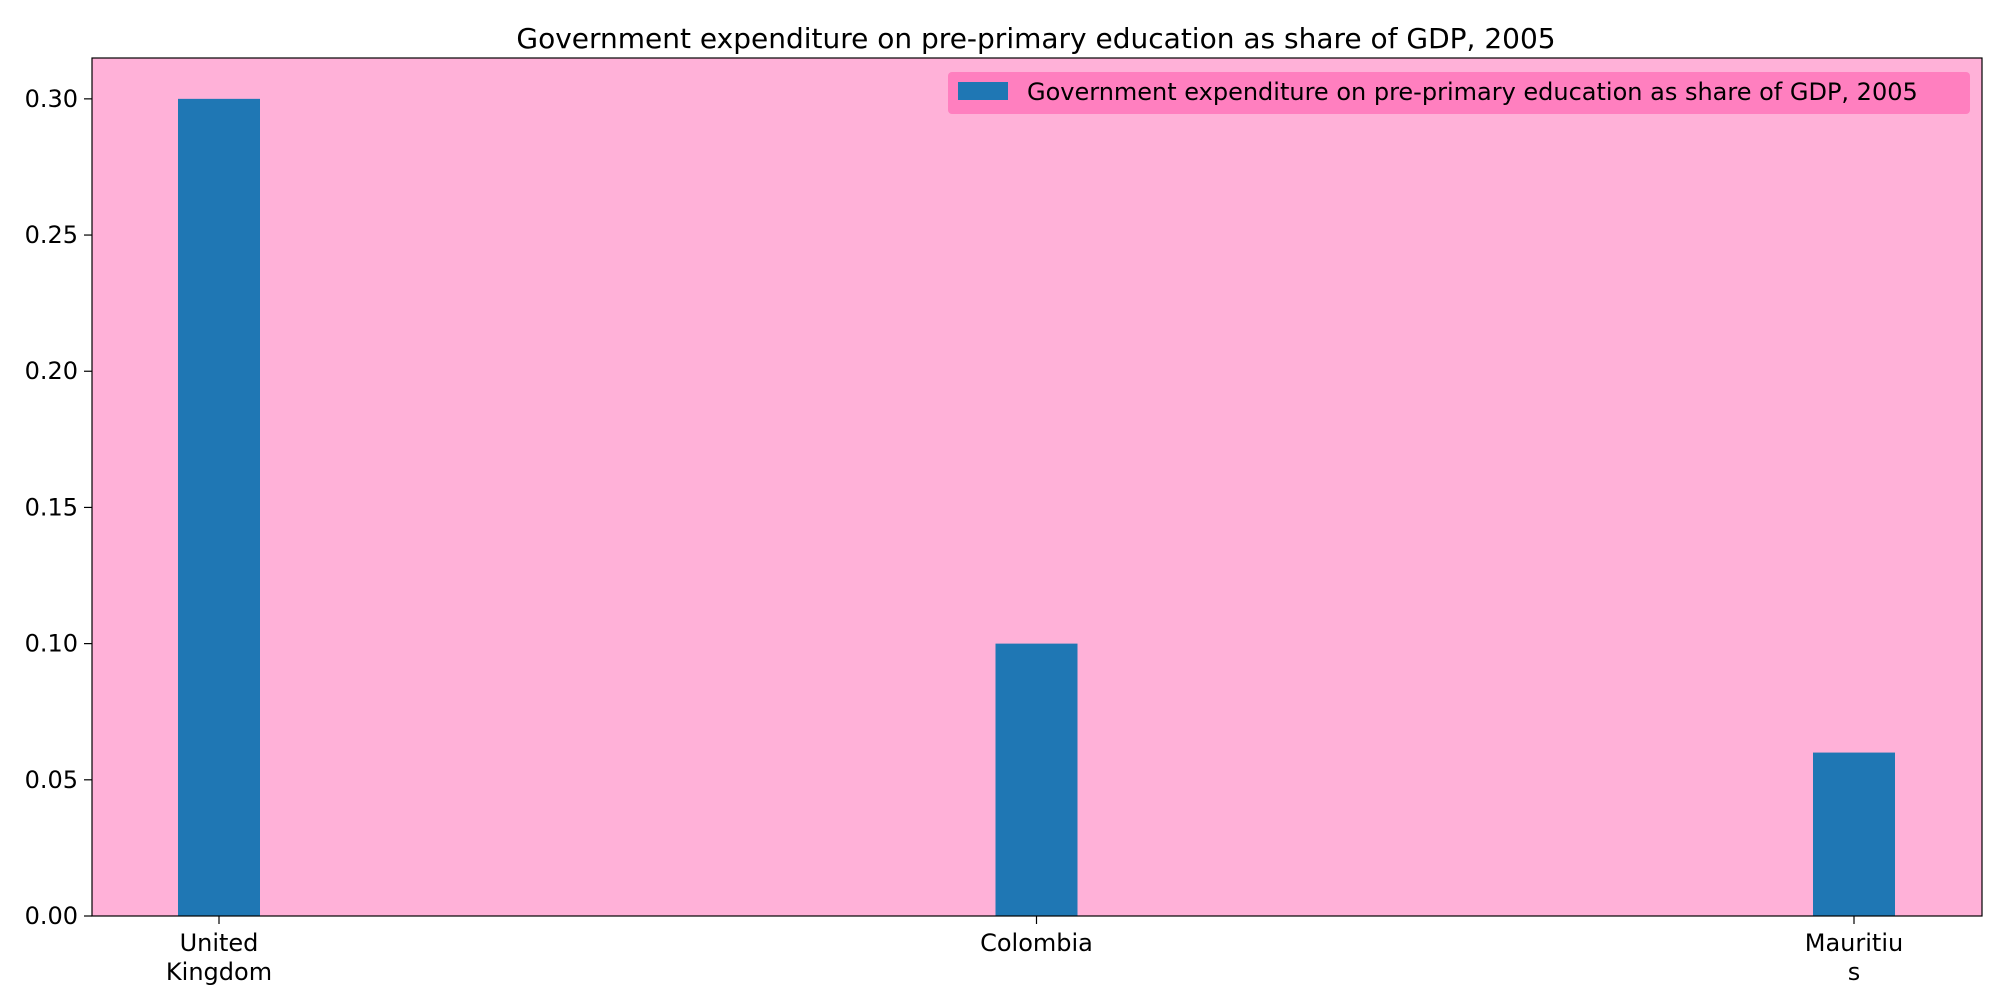 Image resolution: width=2000 pixels, height=1000 pixels. What do you see at coordinates (219, 507) in the screenshot?
I see `bar-united-kingdom` at bounding box center [219, 507].